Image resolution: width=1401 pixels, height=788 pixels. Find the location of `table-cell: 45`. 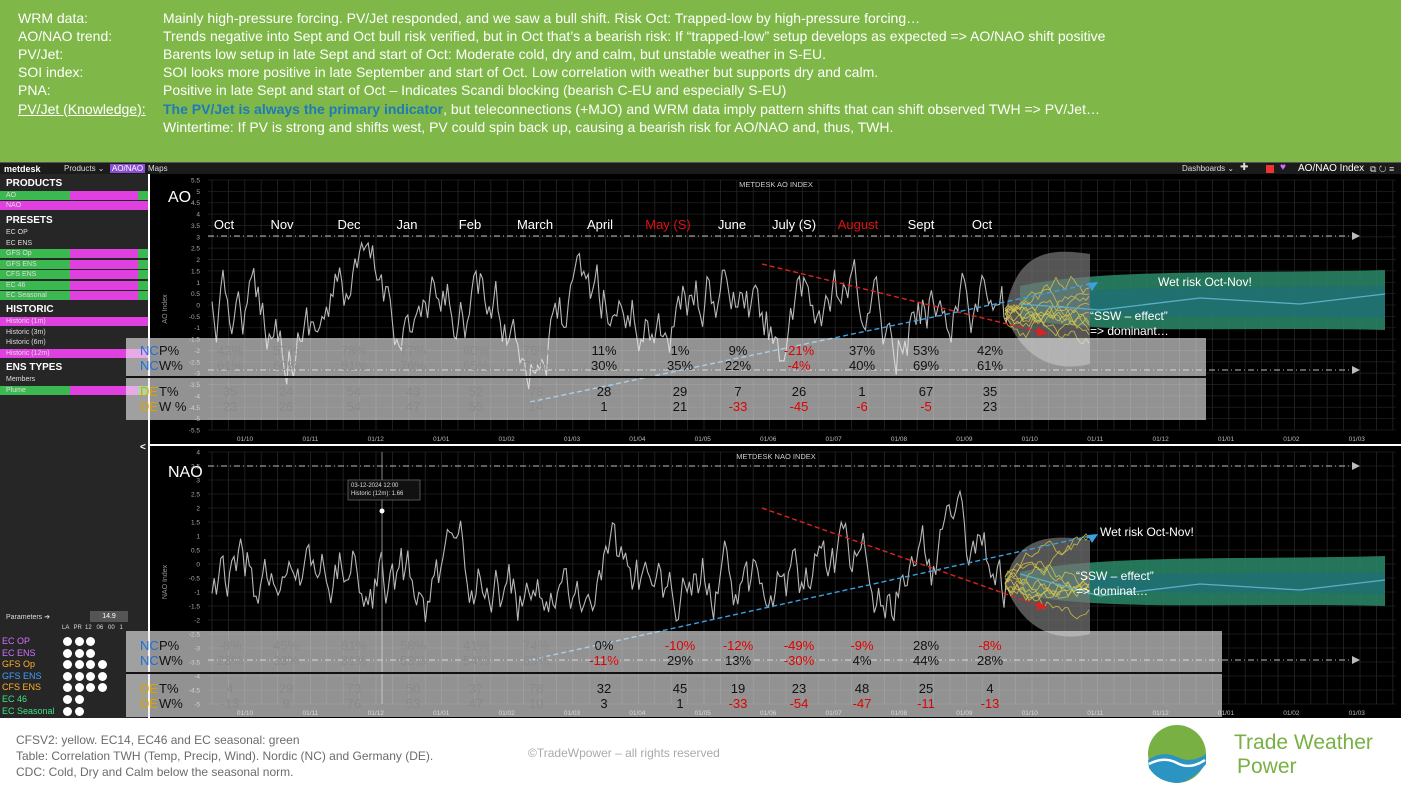

table-cell: 45 is located at coordinates (680, 688).